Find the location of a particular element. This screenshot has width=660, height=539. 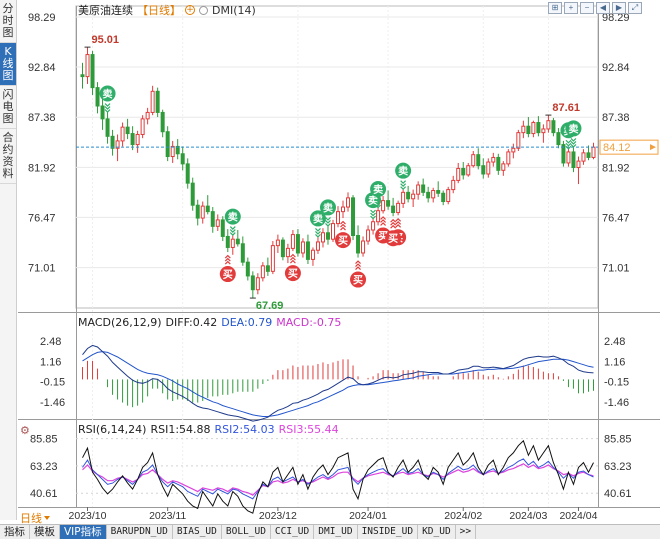

tab-kd-ud: KD_UD is located at coordinates (437, 532).